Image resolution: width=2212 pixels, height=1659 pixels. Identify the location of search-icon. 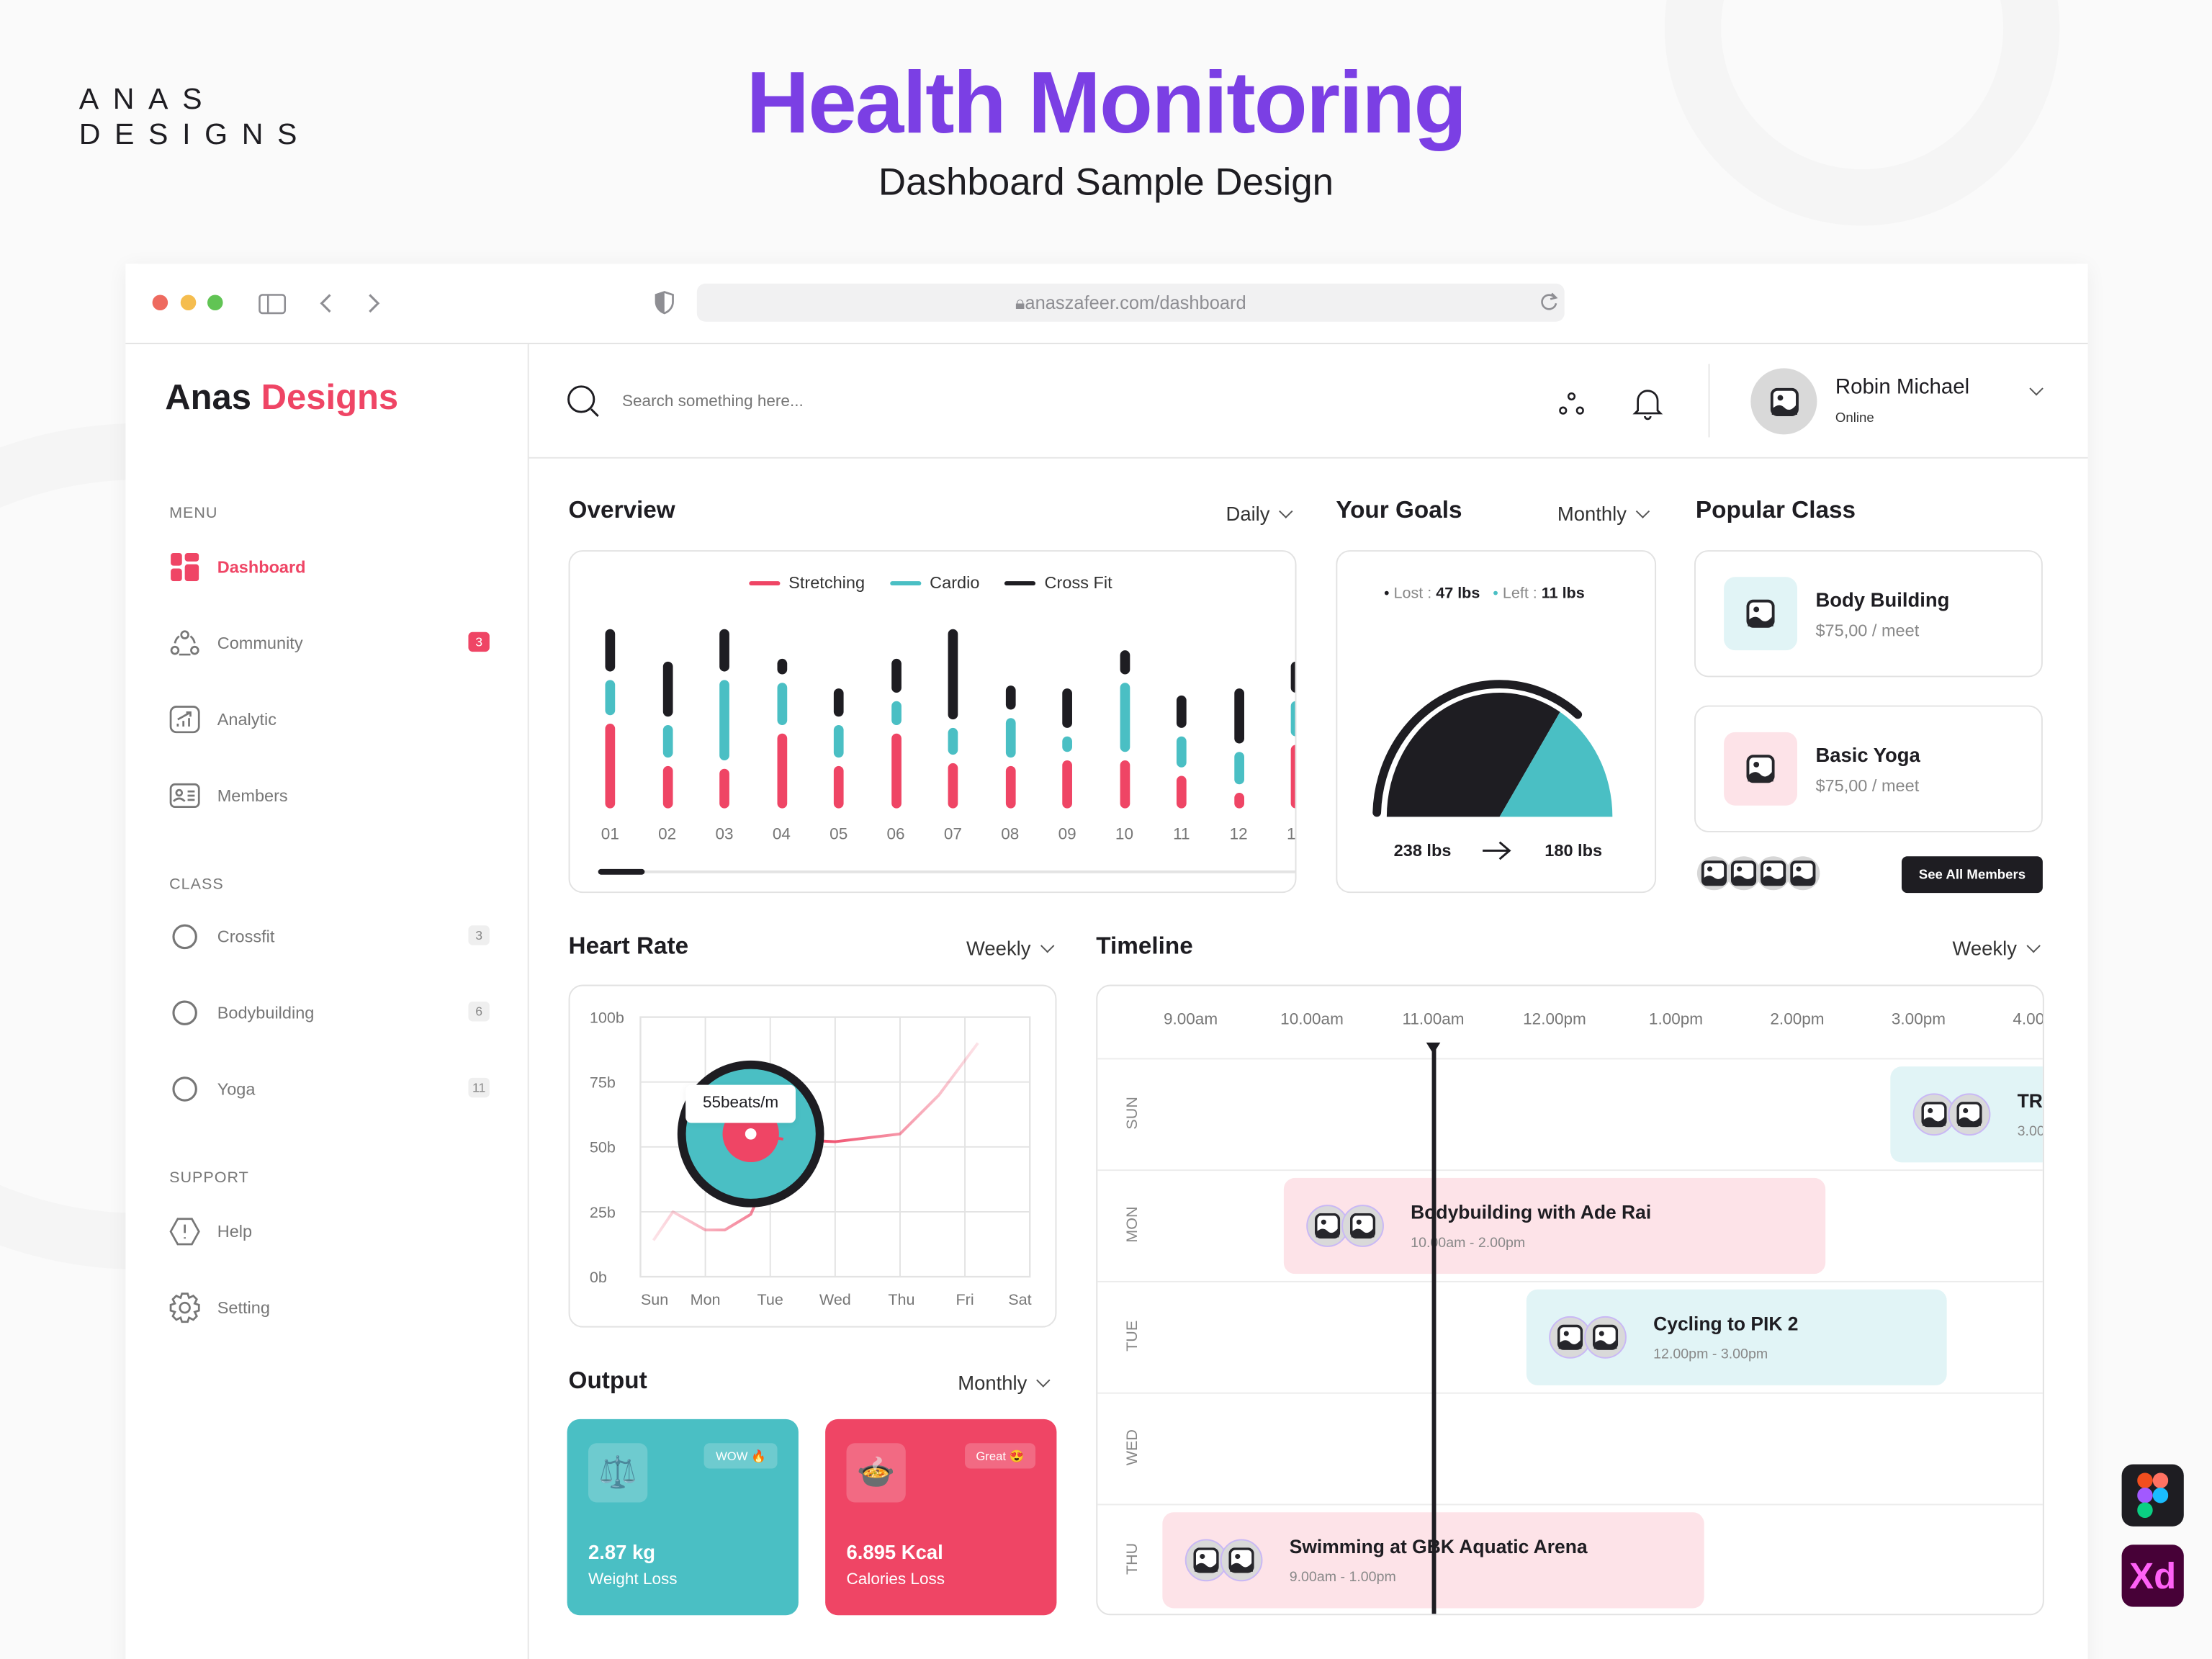
(584, 402).